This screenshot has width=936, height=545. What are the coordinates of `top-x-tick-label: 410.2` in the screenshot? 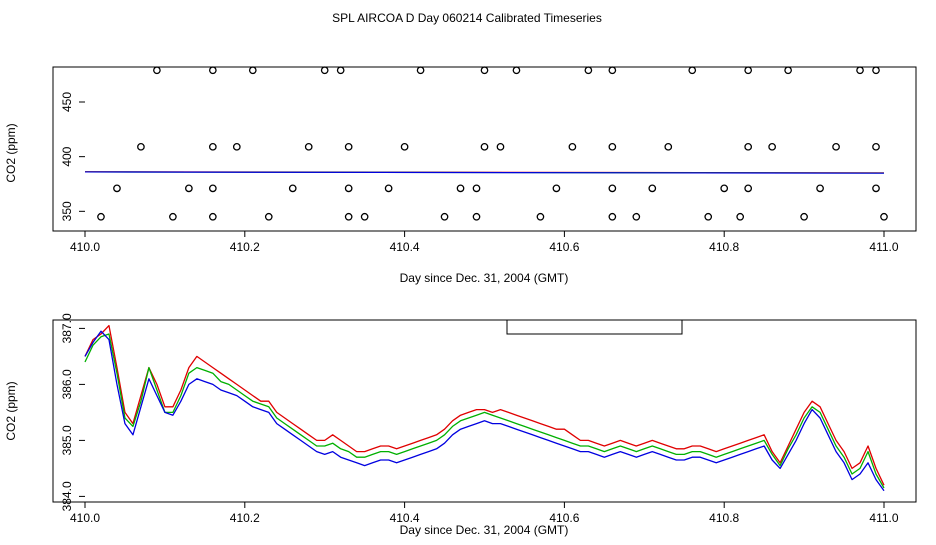 It's located at (245, 247).